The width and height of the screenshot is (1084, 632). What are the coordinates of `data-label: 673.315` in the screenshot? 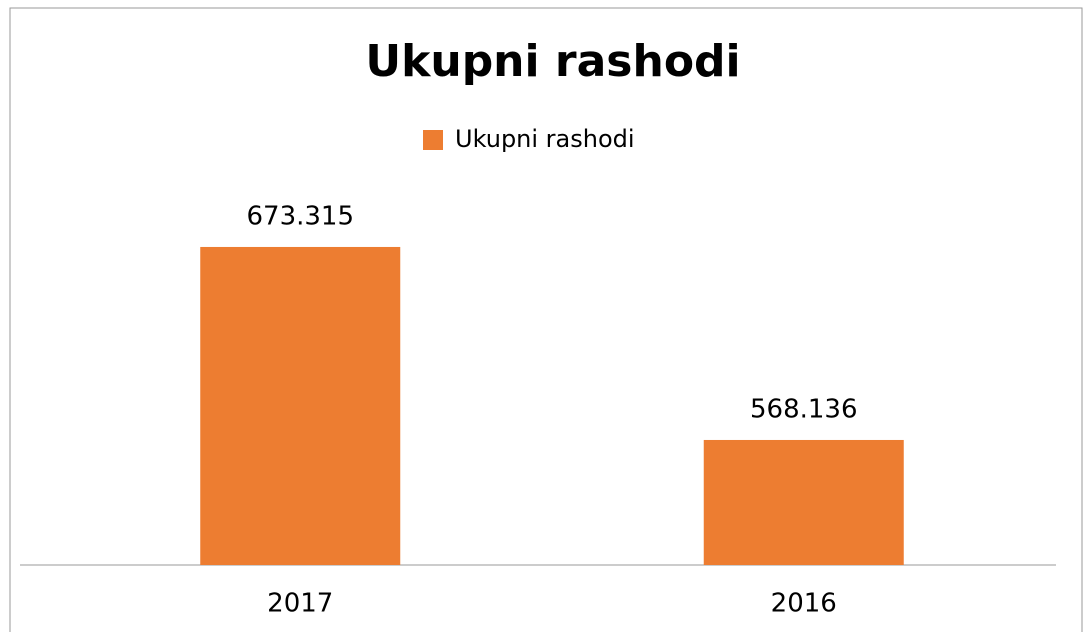 It's located at (300, 216).